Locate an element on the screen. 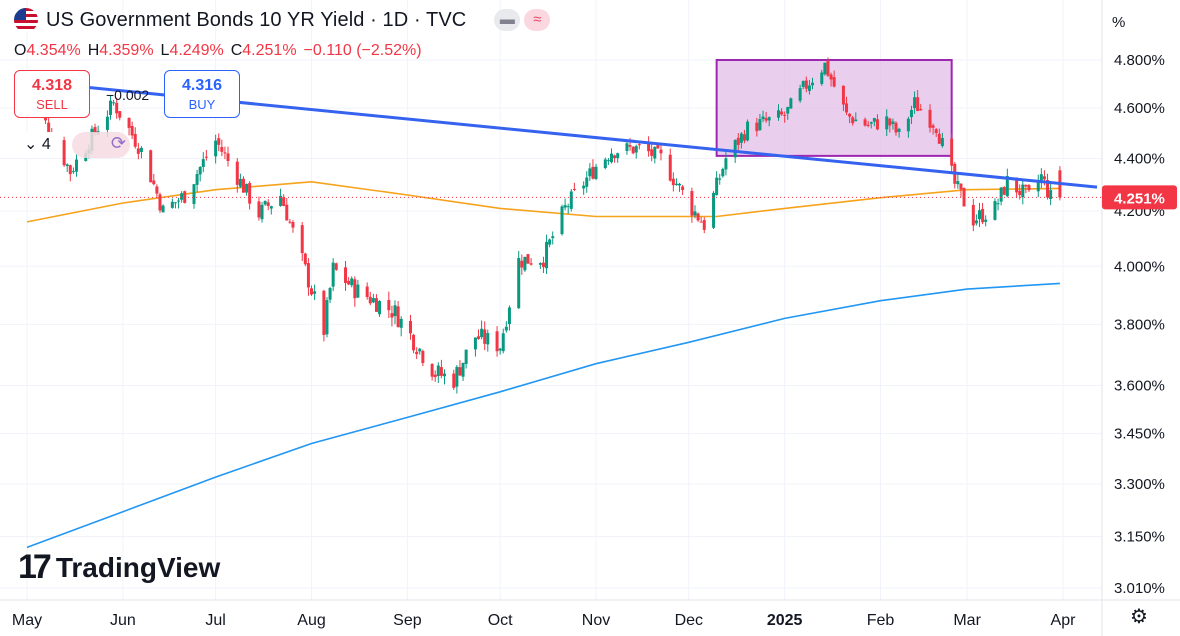  buy-price: 4.316 is located at coordinates (202, 85).